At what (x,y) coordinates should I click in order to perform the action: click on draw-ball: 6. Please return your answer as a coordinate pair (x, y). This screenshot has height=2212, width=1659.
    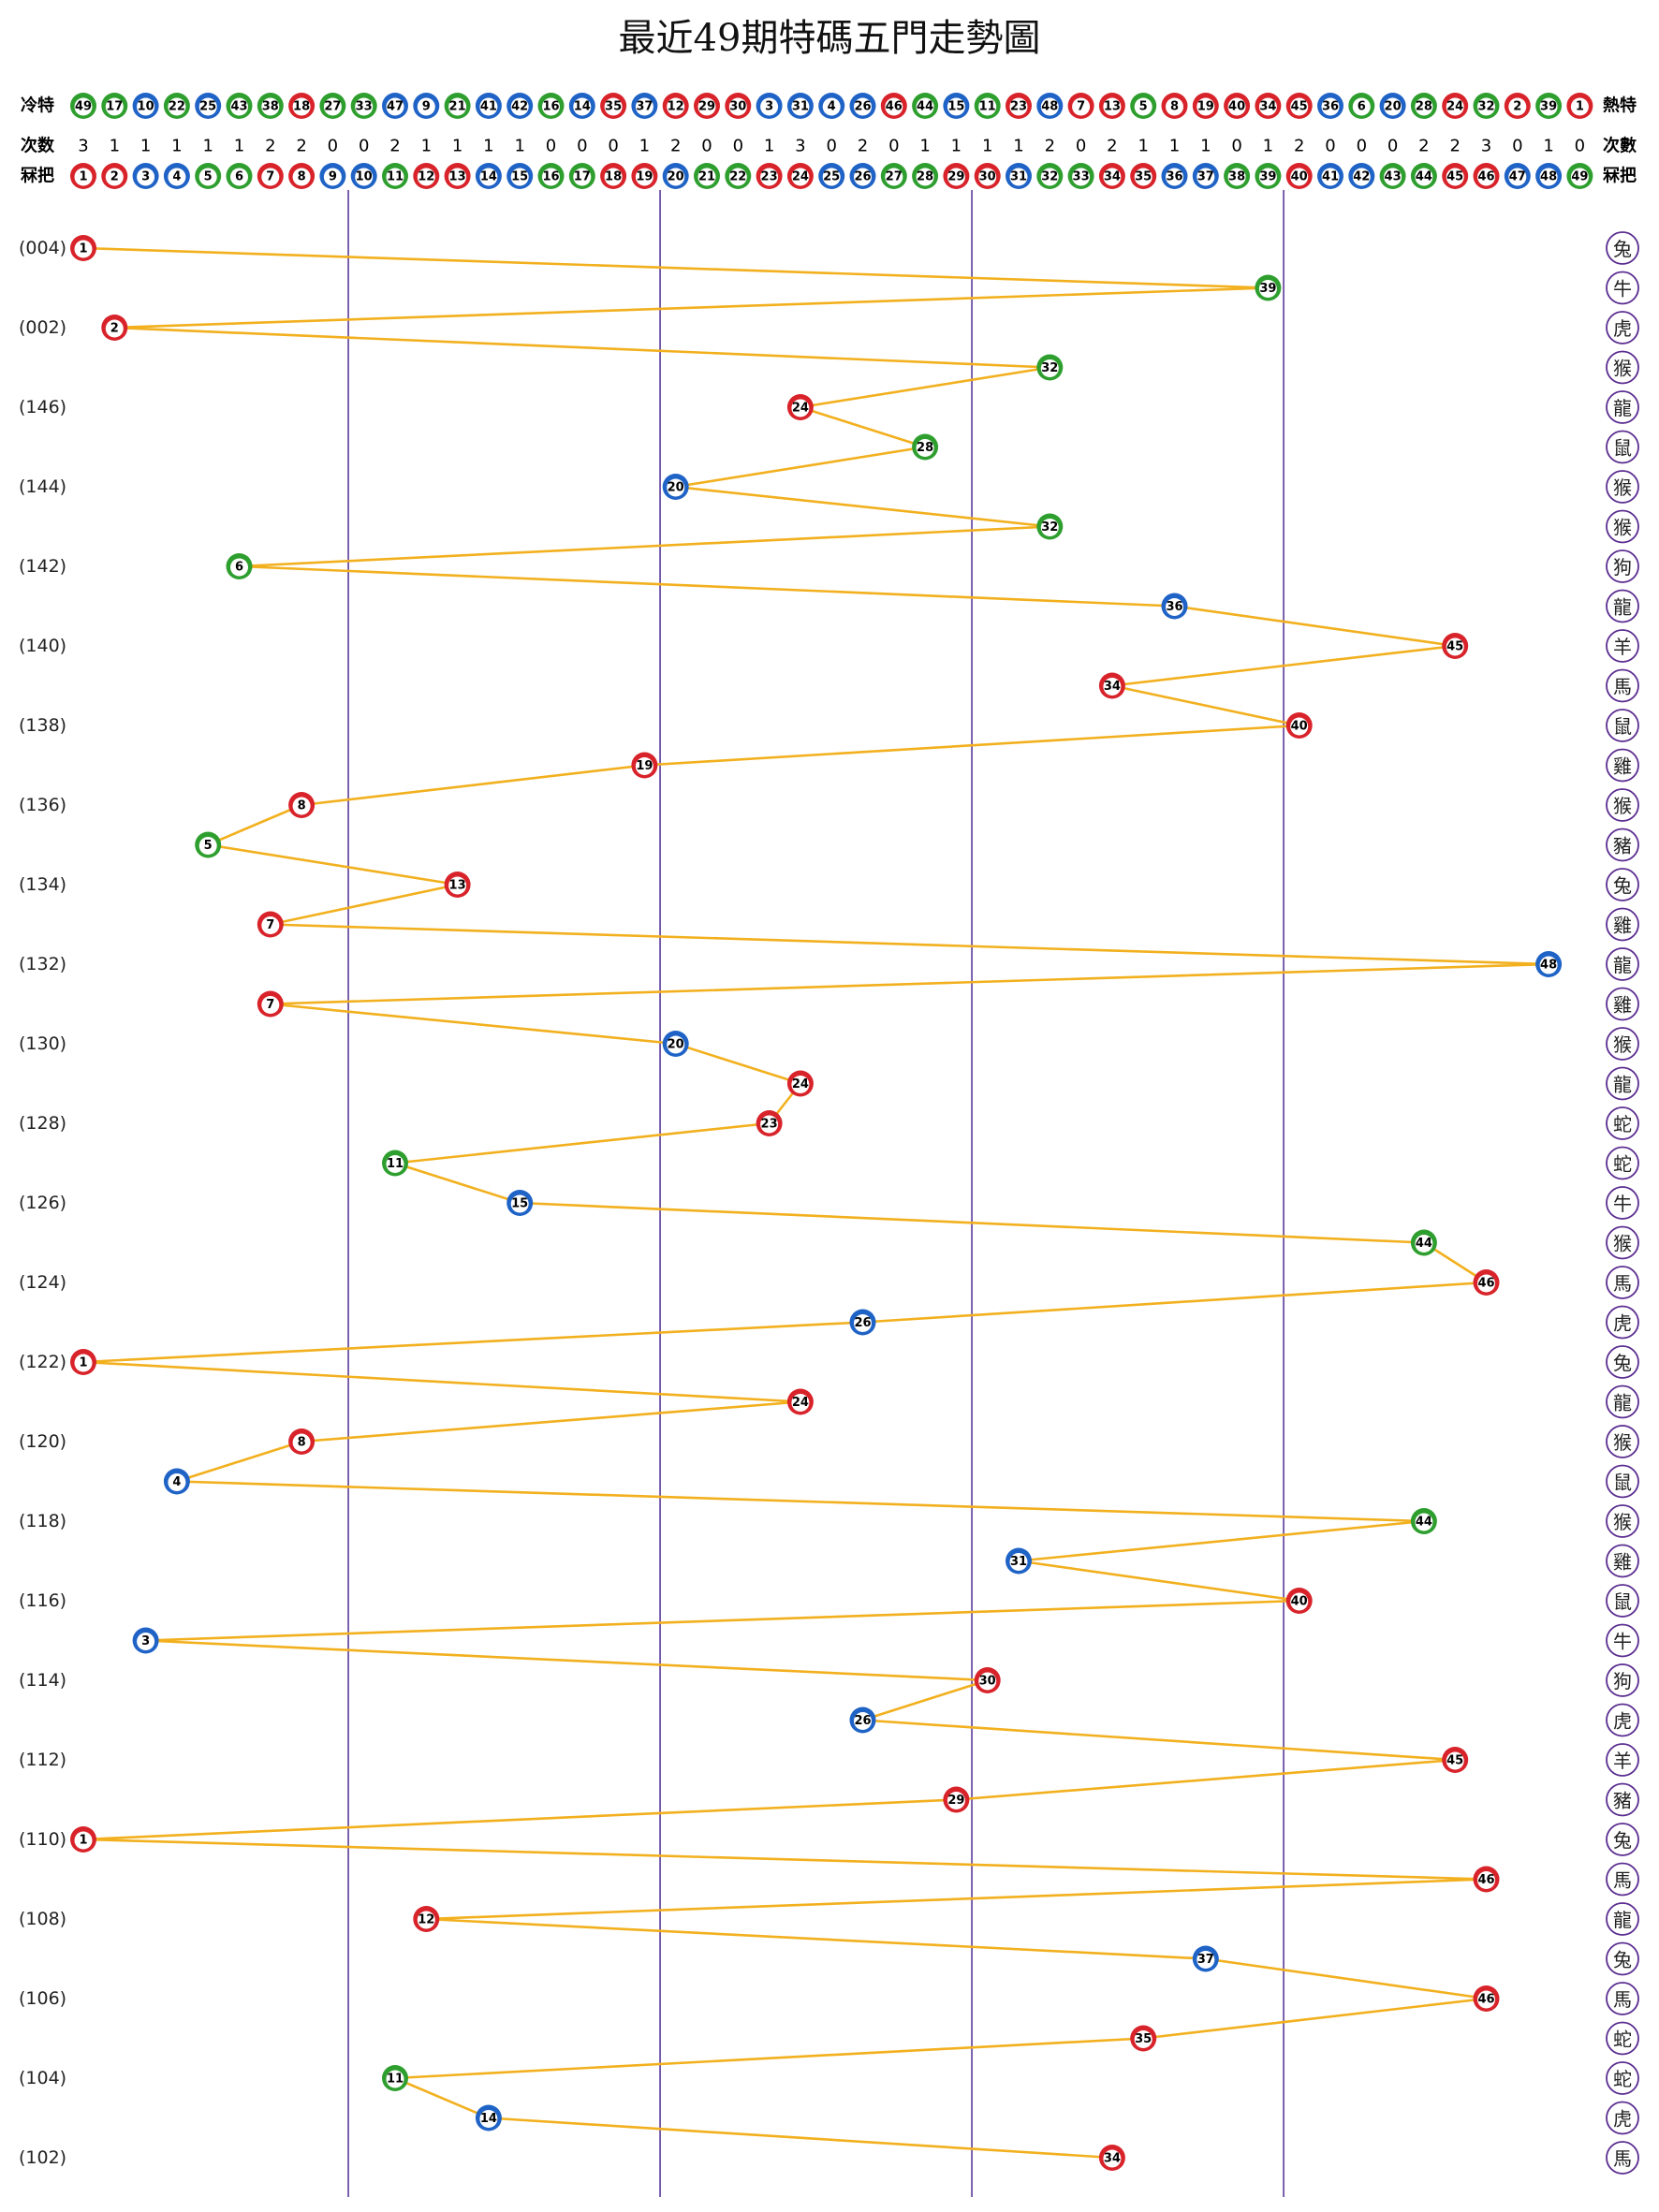
    Looking at the image, I should click on (239, 566).